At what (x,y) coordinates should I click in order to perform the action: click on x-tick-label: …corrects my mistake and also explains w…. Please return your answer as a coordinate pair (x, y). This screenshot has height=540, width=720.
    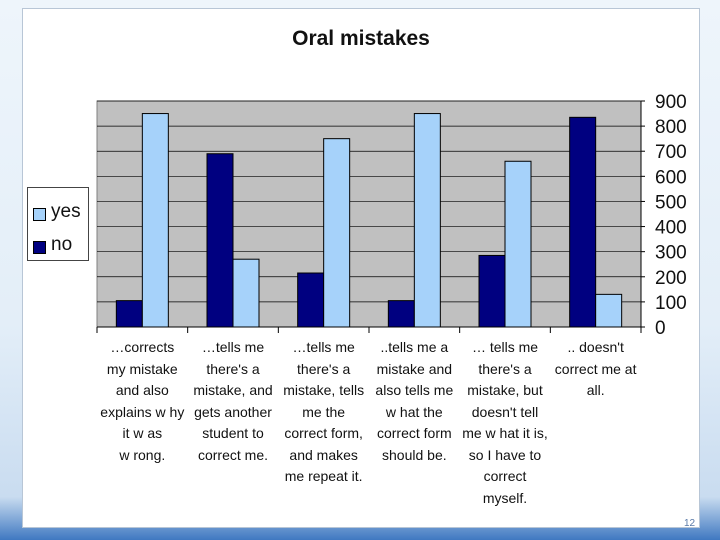
    Looking at the image, I should click on (142, 401).